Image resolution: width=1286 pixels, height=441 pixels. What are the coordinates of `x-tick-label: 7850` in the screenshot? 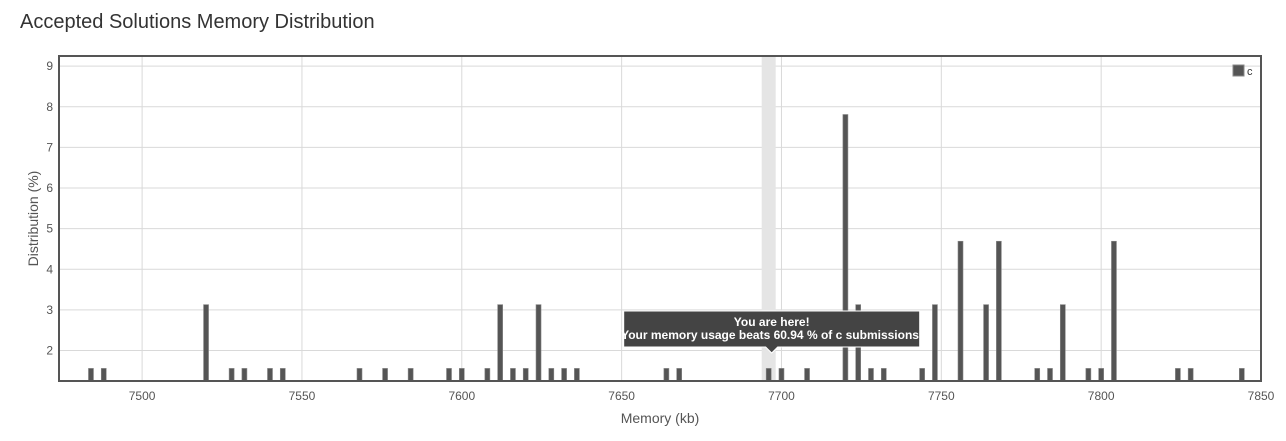 It's located at (1261, 396).